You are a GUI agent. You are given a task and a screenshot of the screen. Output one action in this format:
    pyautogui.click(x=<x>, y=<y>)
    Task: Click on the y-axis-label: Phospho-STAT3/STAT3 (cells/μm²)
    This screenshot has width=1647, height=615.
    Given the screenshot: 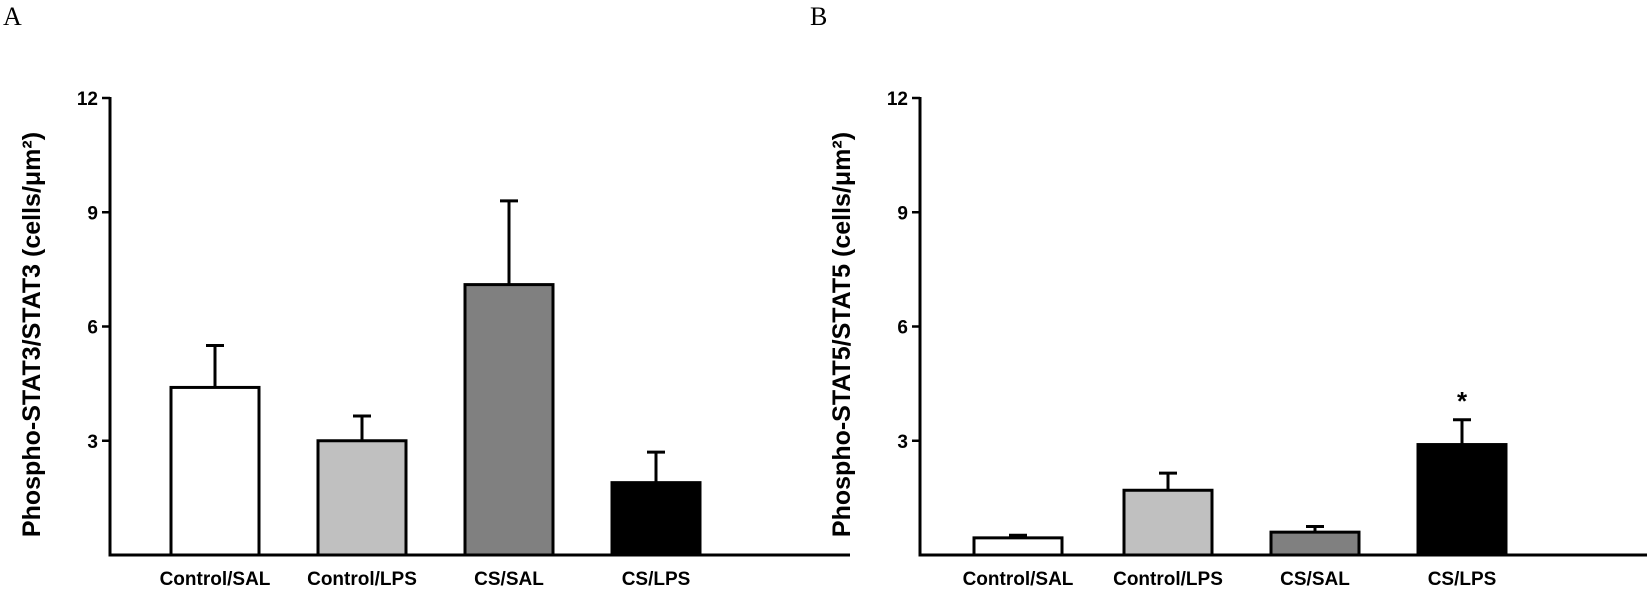 What is the action you would take?
    pyautogui.click(x=32, y=334)
    